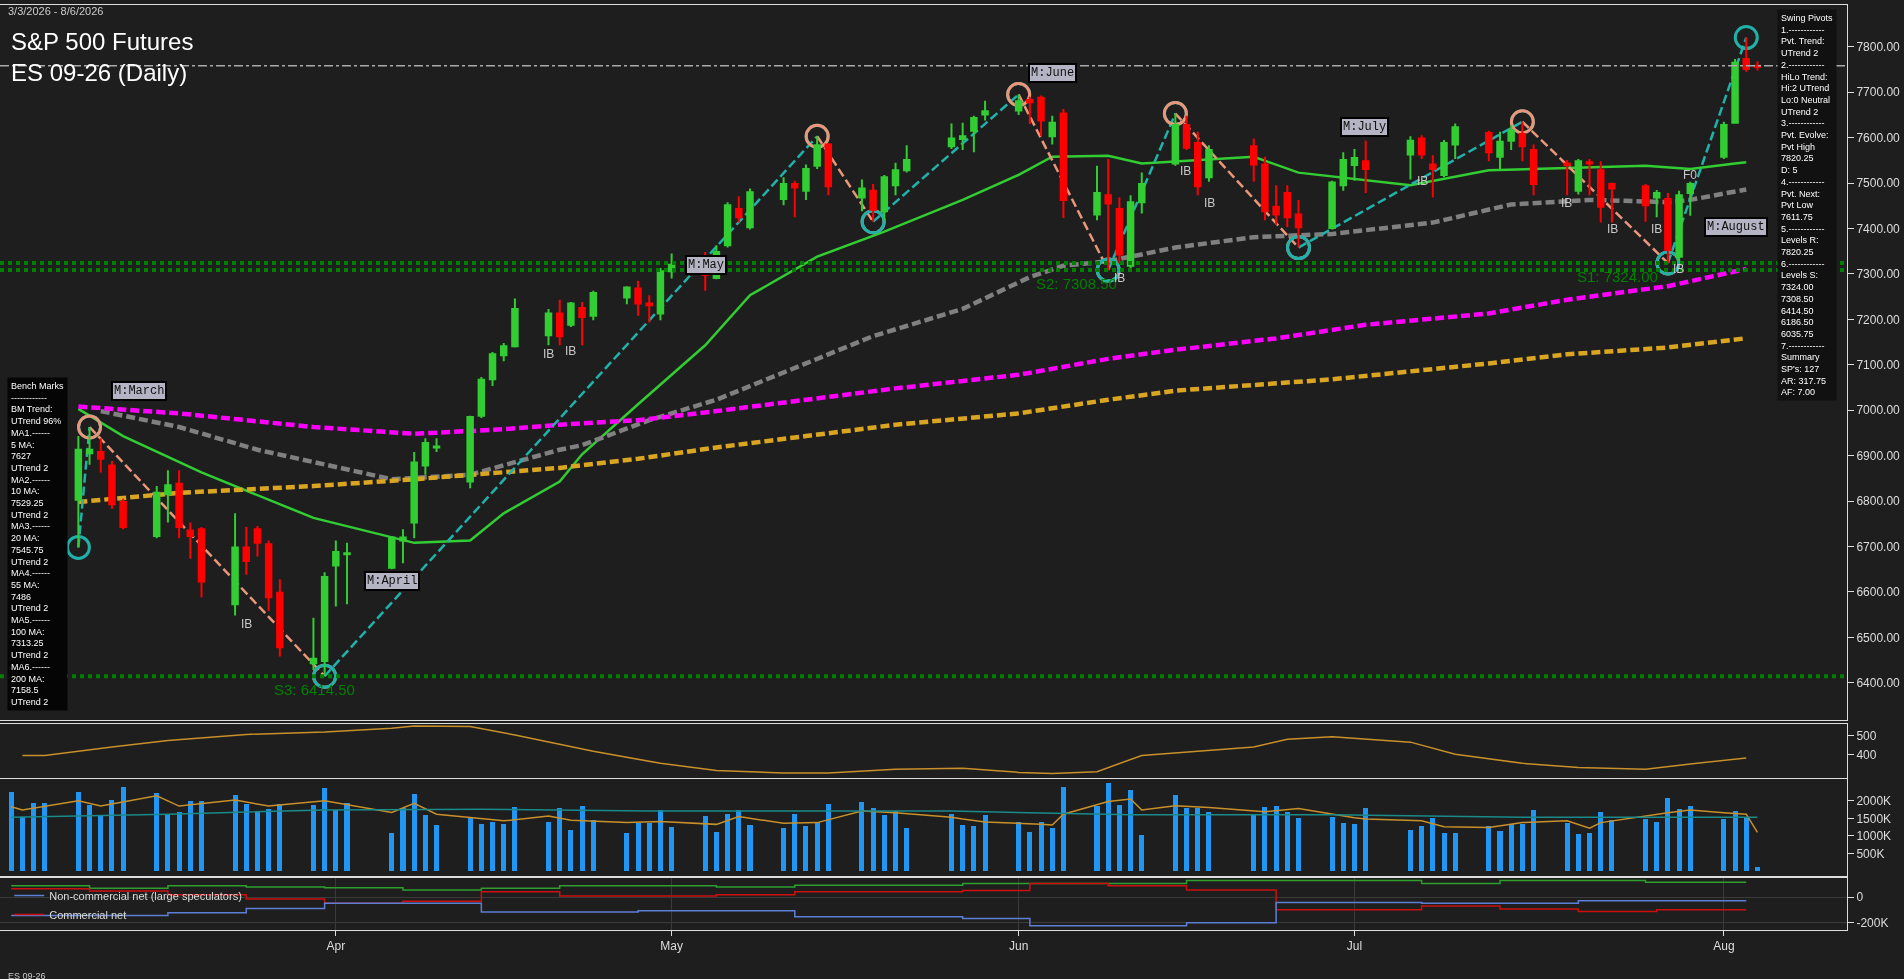 The height and width of the screenshot is (979, 1904). What do you see at coordinates (1866, 735) in the screenshot?
I see `y-tick-label: 500` at bounding box center [1866, 735].